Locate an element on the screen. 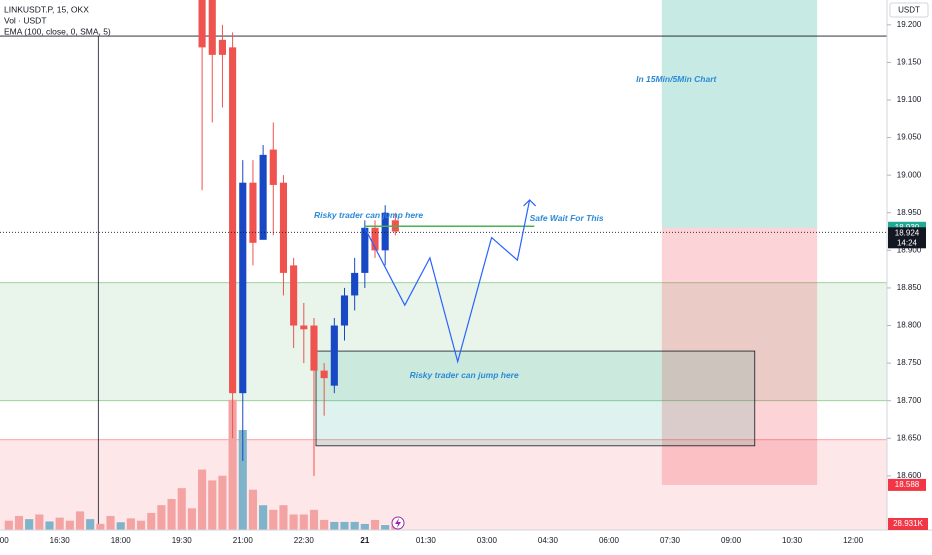  x-tick-label: 19:30 is located at coordinates (182, 540).